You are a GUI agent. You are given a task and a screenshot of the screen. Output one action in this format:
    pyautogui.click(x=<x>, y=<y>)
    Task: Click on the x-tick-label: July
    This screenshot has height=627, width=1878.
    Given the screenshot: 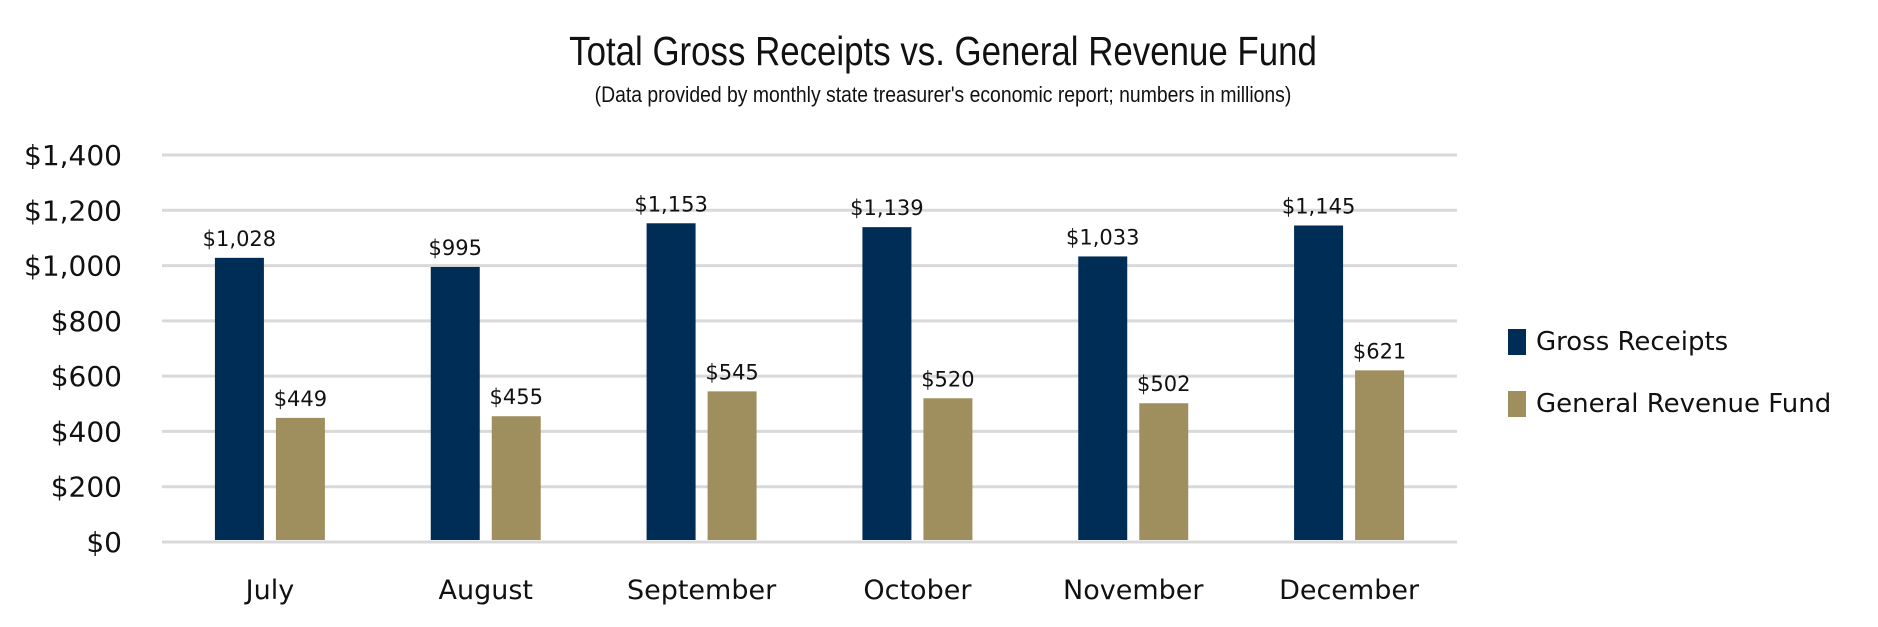 What is the action you would take?
    pyautogui.click(x=269, y=590)
    